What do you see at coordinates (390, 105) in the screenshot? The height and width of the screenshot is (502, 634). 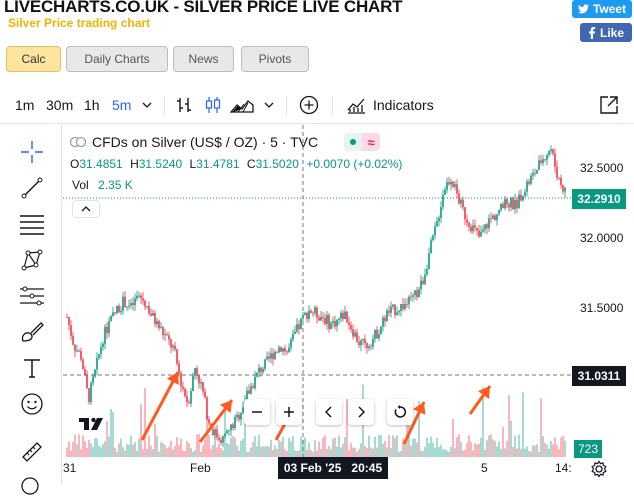 I see `indicators-button: Indicators` at bounding box center [390, 105].